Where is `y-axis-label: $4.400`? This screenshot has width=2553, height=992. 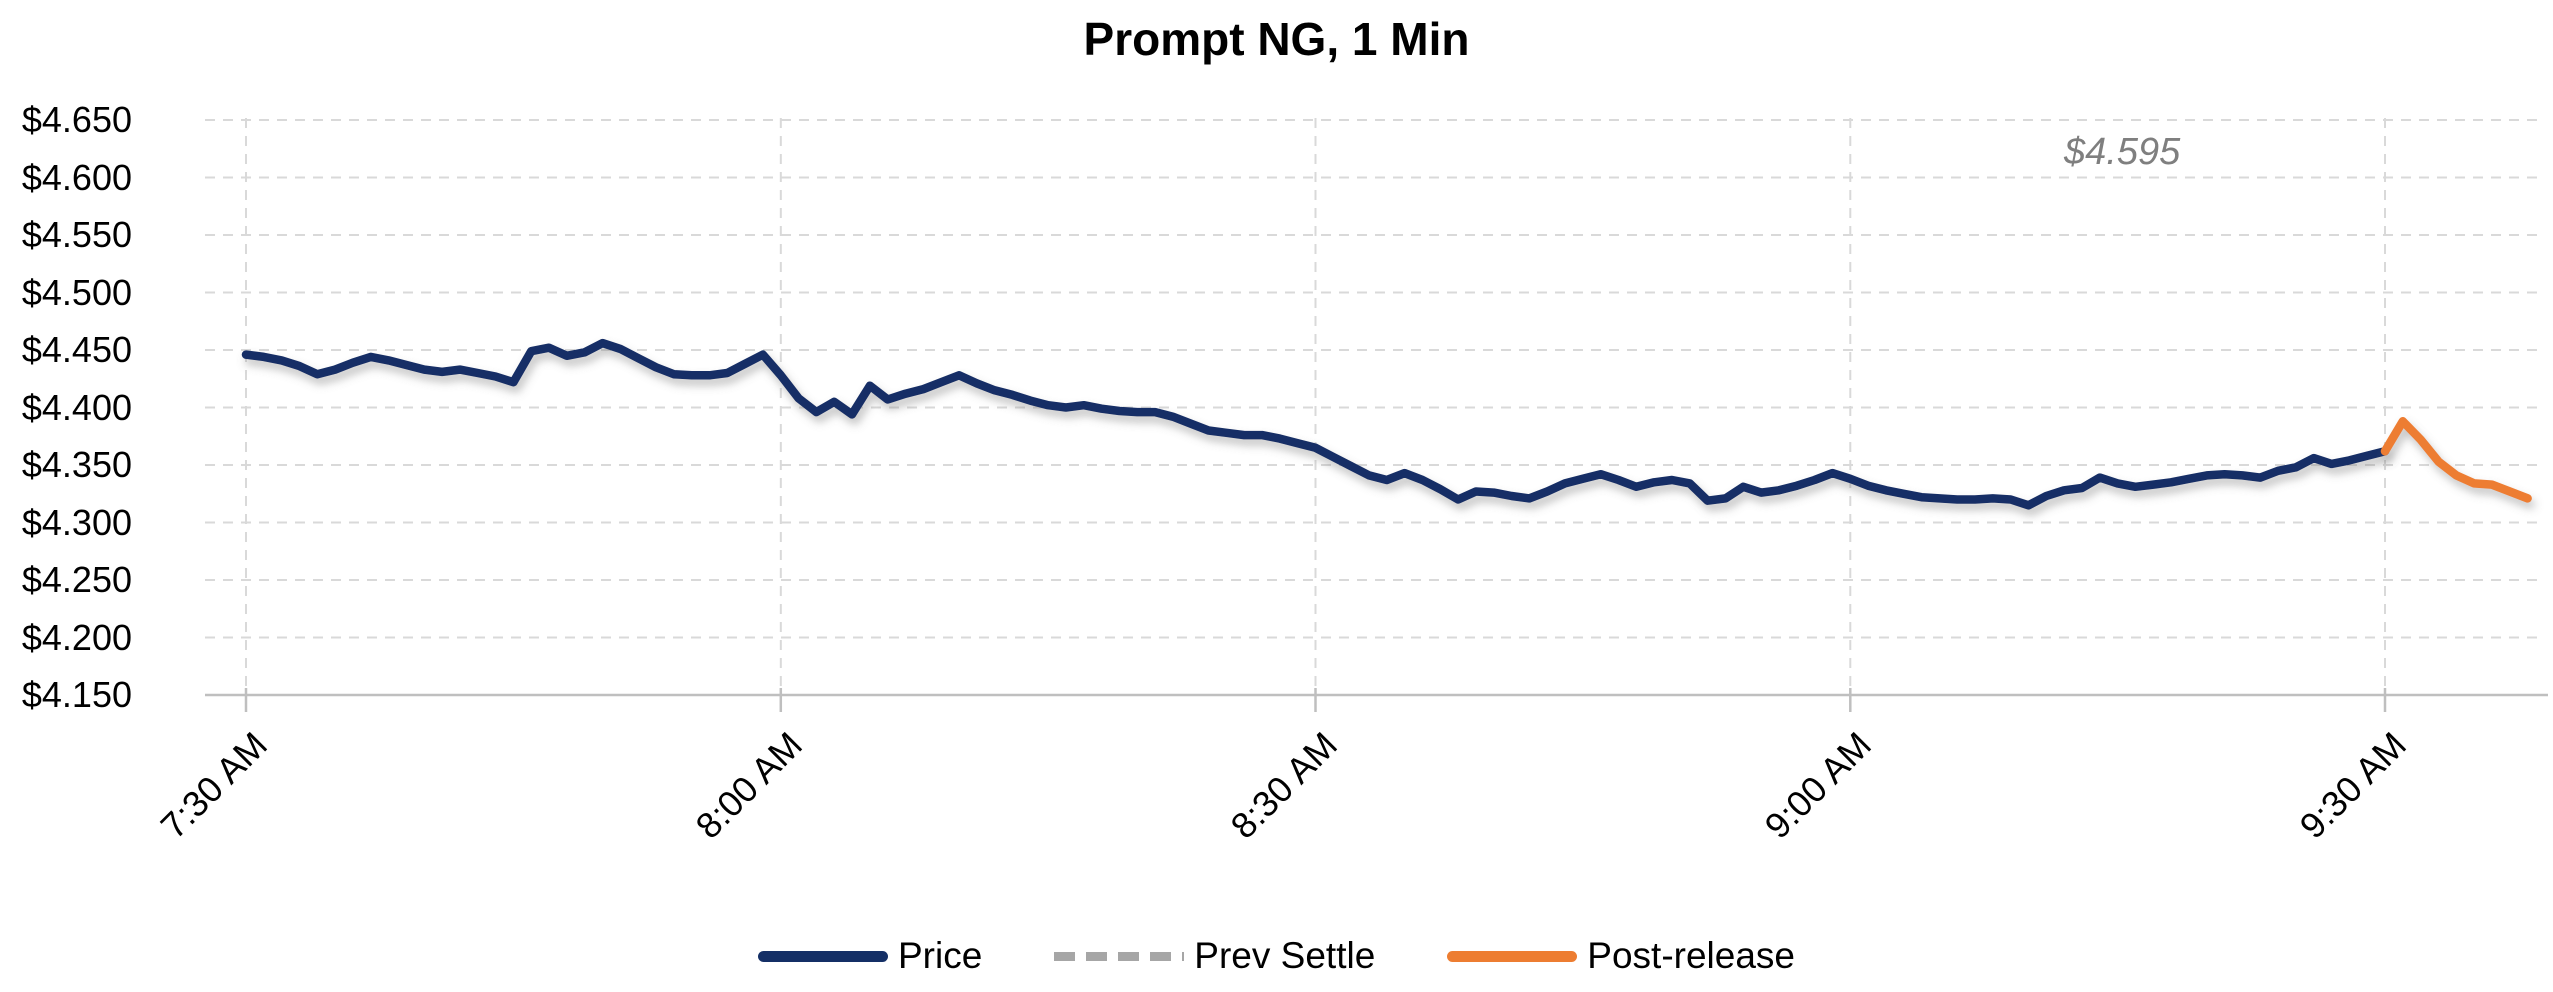
y-axis-label: $4.400 is located at coordinates (76, 407).